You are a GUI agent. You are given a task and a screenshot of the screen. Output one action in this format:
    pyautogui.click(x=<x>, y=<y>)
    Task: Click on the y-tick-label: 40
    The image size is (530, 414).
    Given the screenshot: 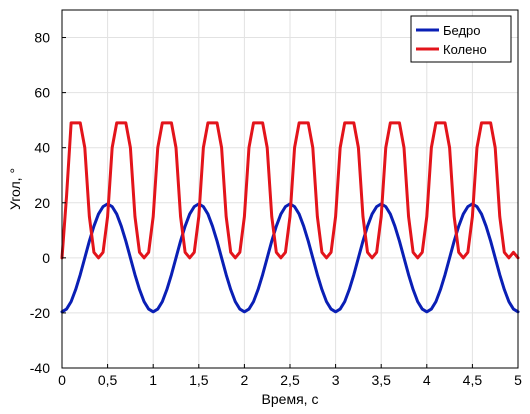 What is the action you would take?
    pyautogui.click(x=42, y=148)
    